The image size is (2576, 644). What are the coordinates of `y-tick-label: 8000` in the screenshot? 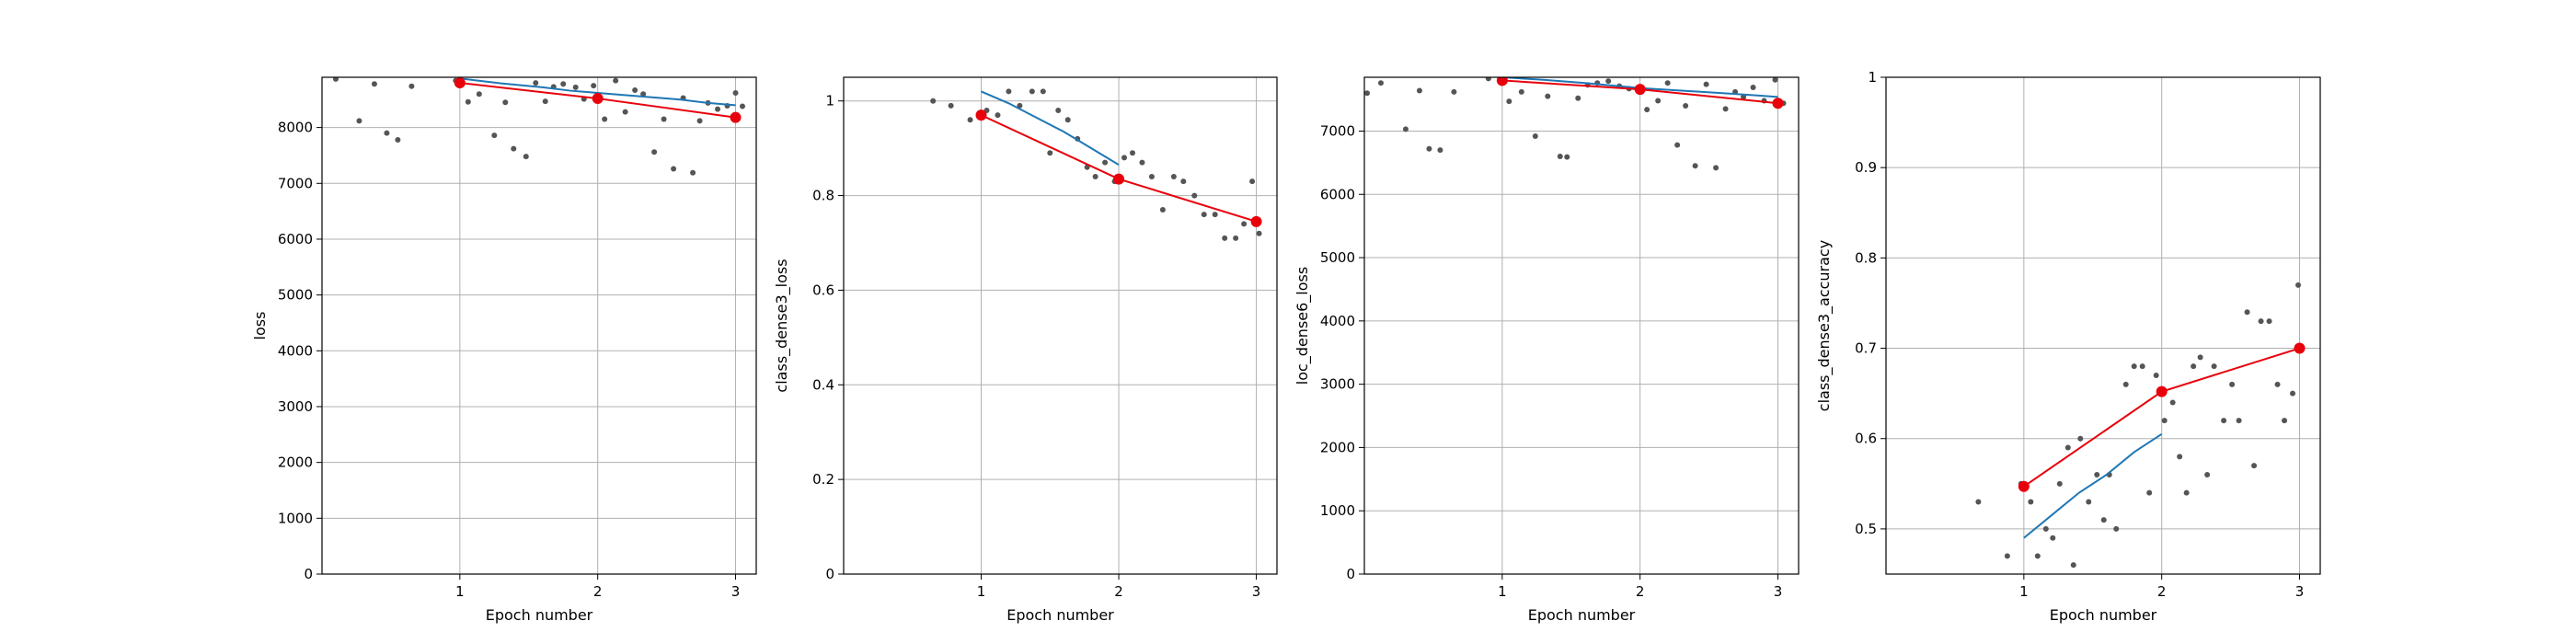 It's located at (295, 128).